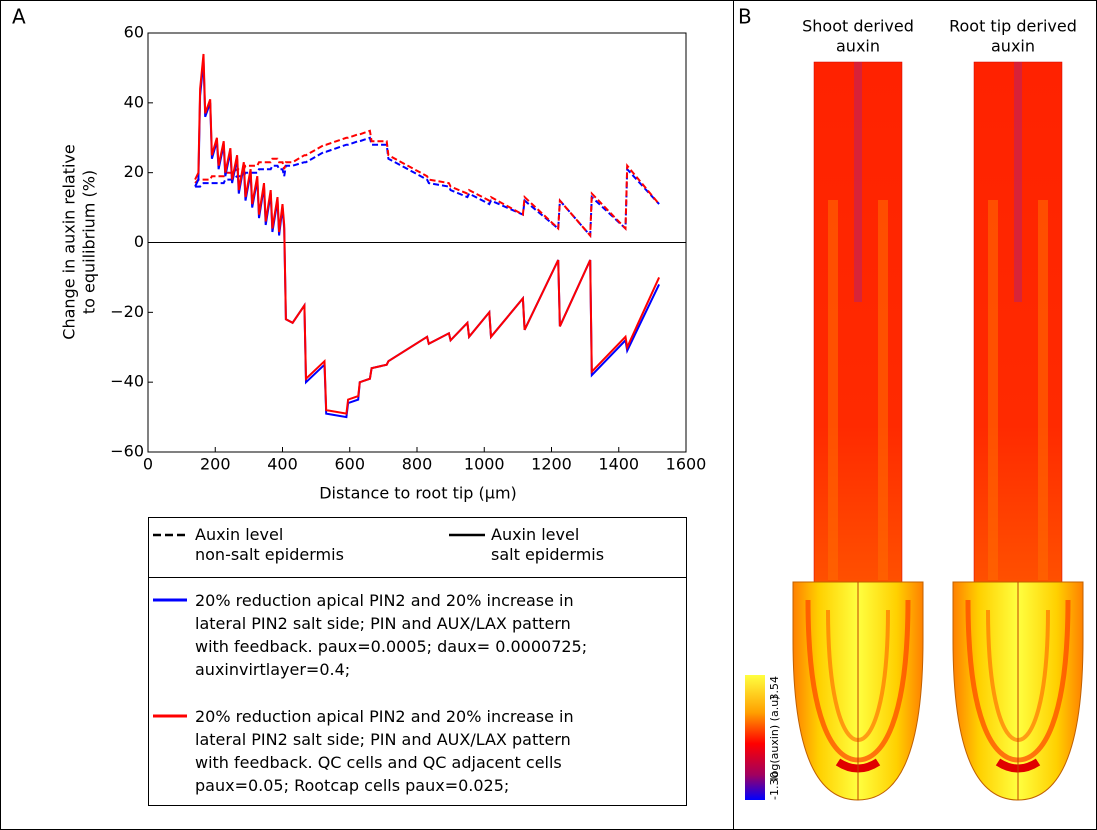 This screenshot has width=1097, height=830. I want to click on x-tick-label: 1600, so click(686, 464).